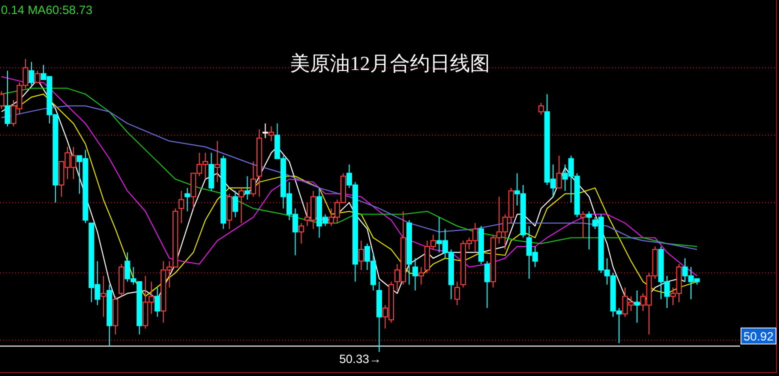 This screenshot has width=779, height=376. Describe the element at coordinates (758, 337) in the screenshot. I see `text: 50.92` at that location.